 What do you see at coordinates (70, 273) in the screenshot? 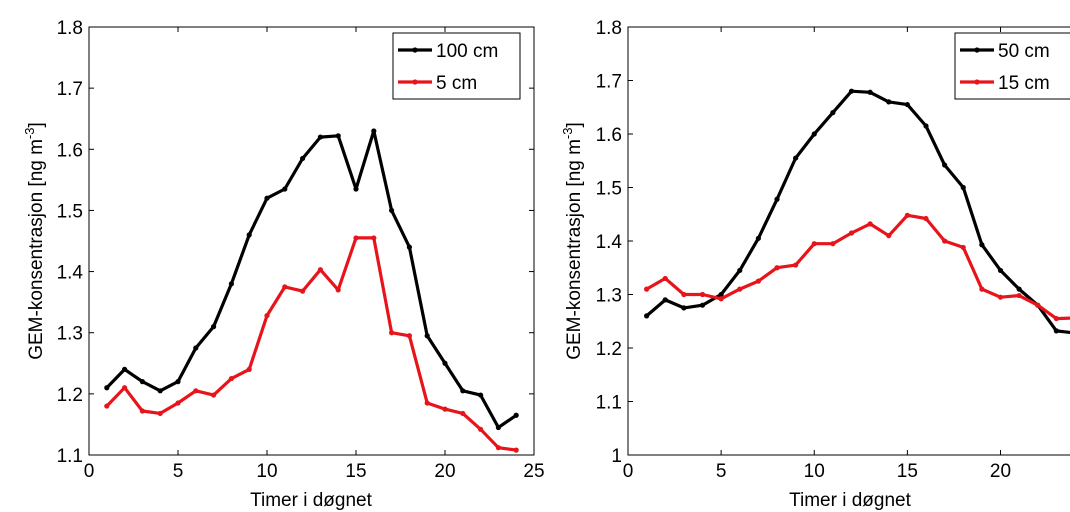
I see `left-y-tick-label: 1.4` at bounding box center [70, 273].